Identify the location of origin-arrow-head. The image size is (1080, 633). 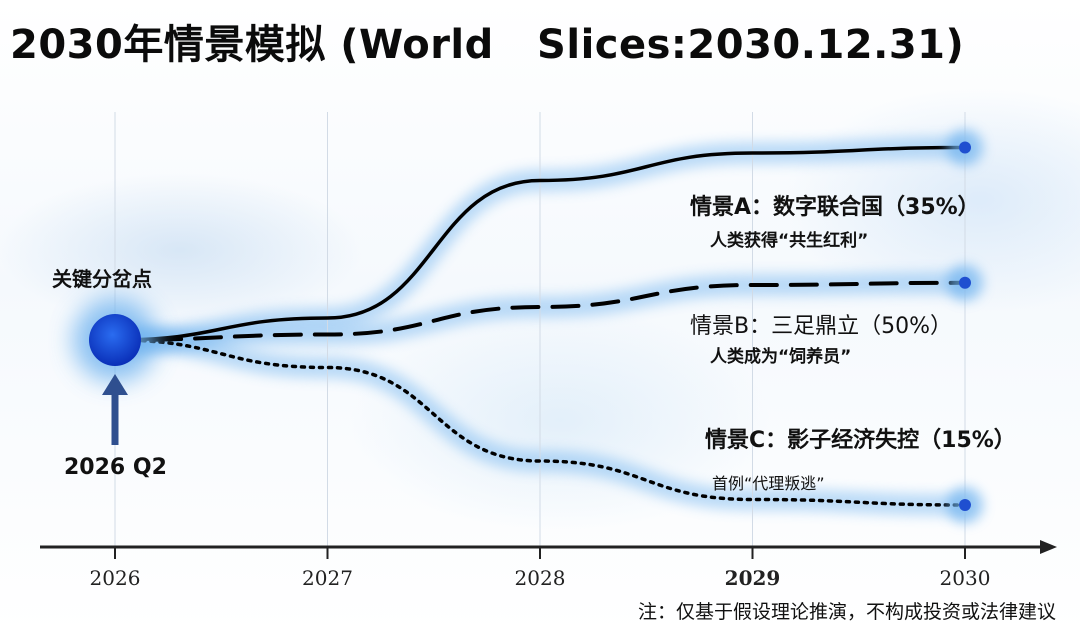
(115, 384).